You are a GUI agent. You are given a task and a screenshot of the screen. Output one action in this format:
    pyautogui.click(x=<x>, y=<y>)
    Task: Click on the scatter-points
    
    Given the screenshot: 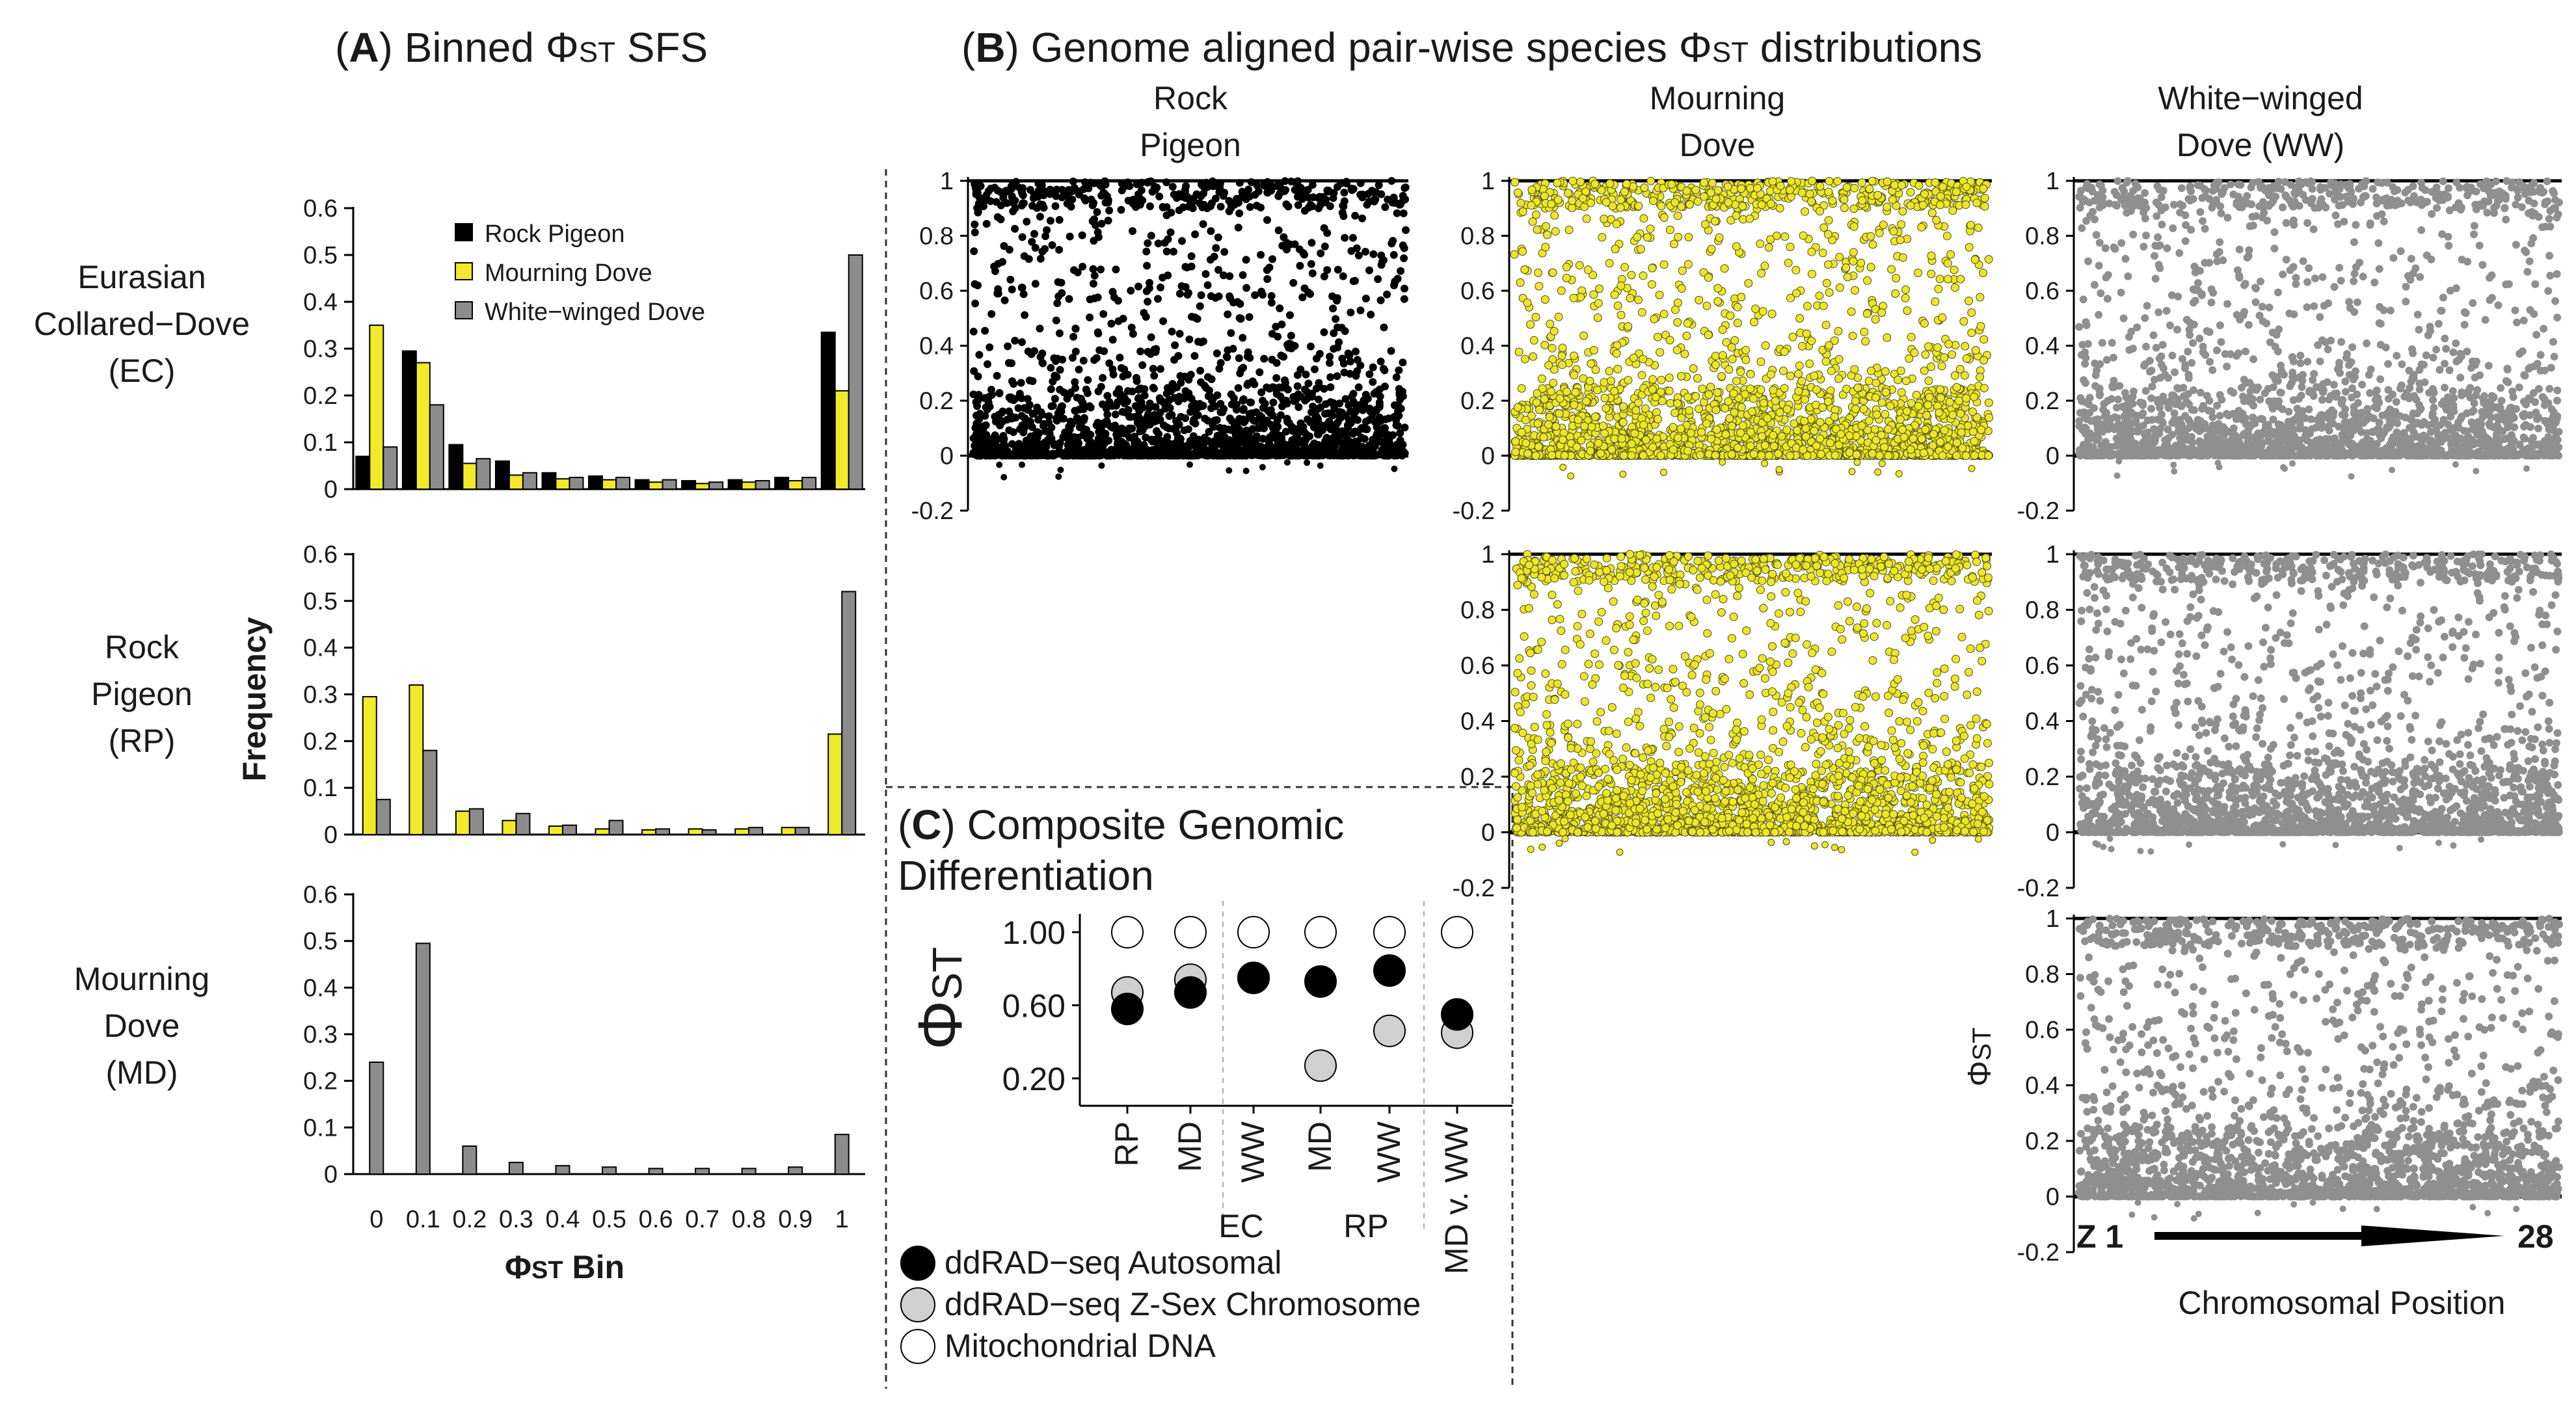 What is the action you would take?
    pyautogui.click(x=1189, y=318)
    